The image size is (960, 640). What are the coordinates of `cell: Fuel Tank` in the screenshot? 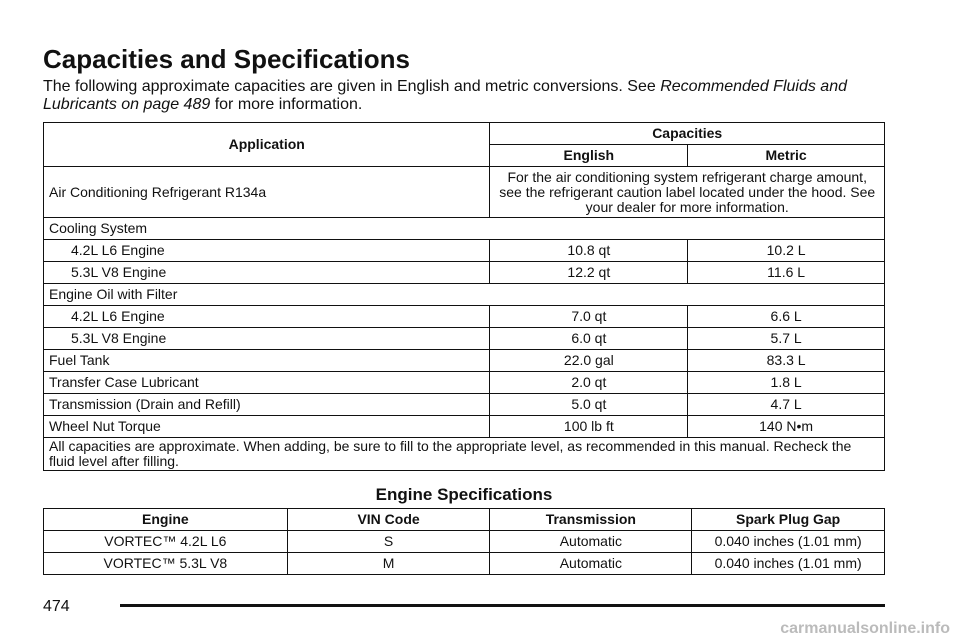 It's located at (266, 360).